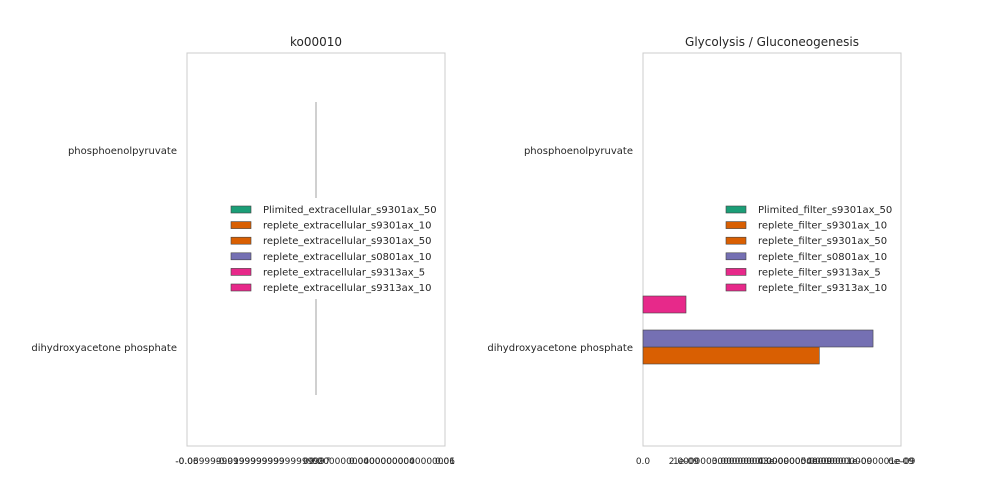 This screenshot has width=1000, height=504. Describe the element at coordinates (819, 272) in the screenshot. I see `legend-label: replete_filter_s9313ax_5` at that location.